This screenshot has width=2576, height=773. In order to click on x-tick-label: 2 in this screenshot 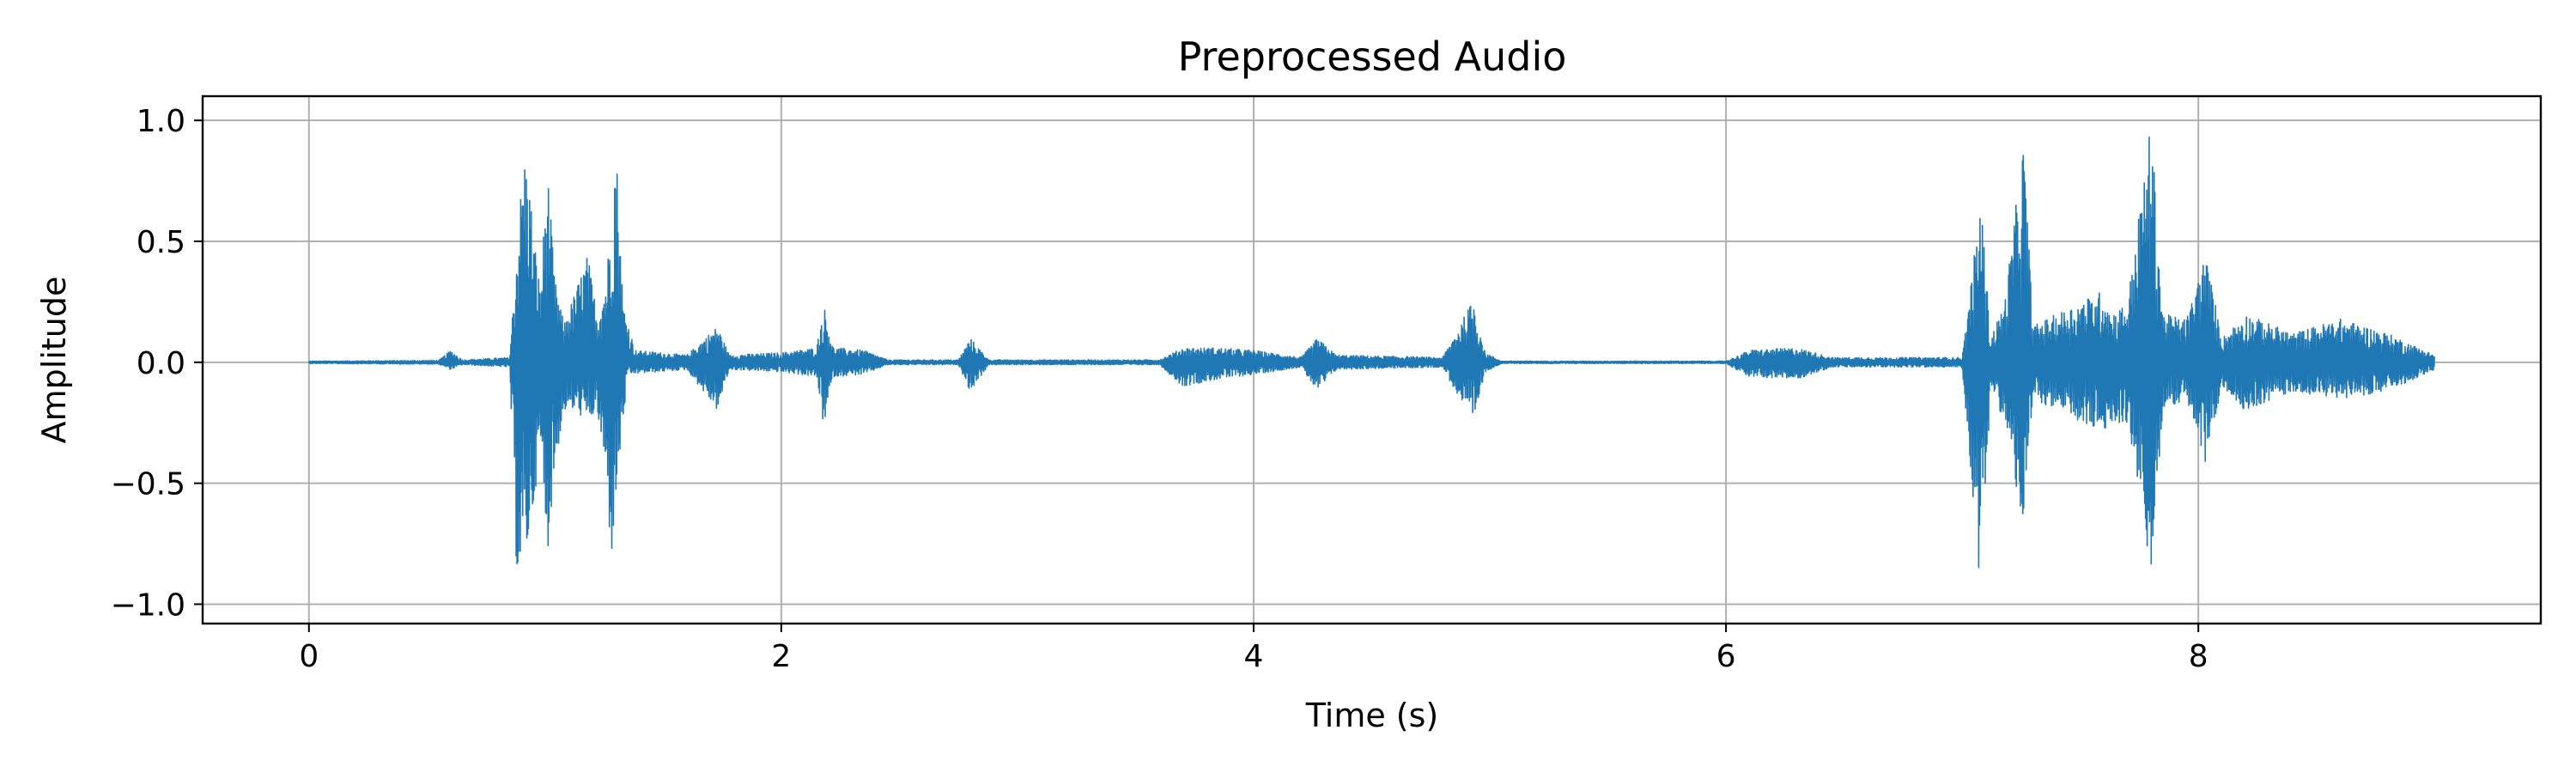, I will do `click(781, 656)`.